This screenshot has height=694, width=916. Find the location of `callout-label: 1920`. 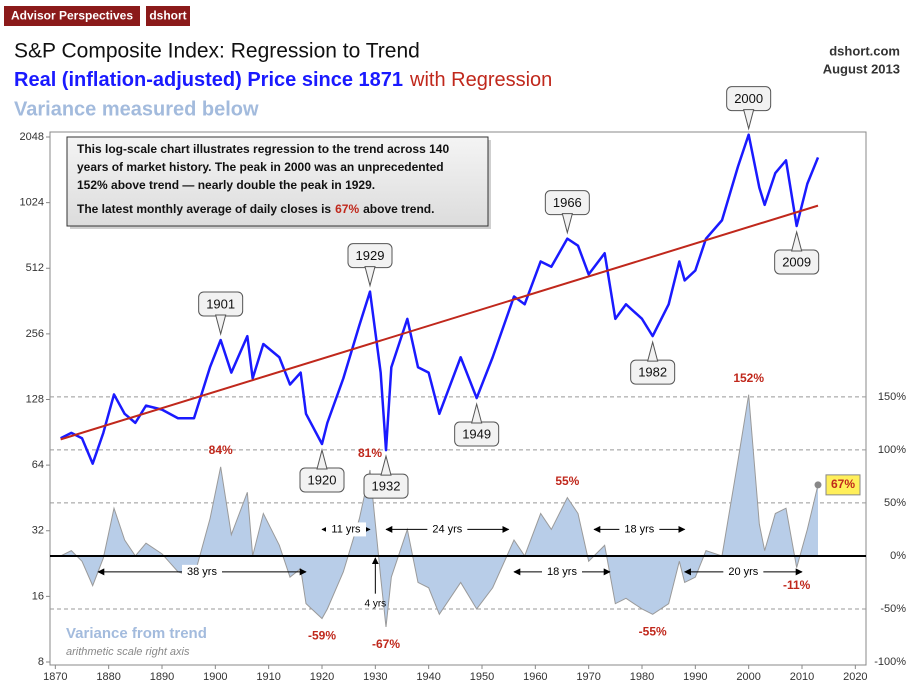

callout-label: 1920 is located at coordinates (322, 479).